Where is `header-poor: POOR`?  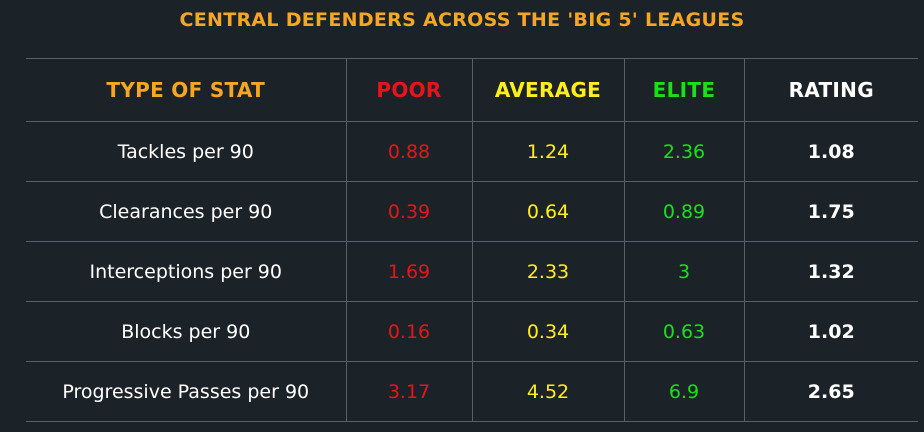 header-poor: POOR is located at coordinates (408, 90).